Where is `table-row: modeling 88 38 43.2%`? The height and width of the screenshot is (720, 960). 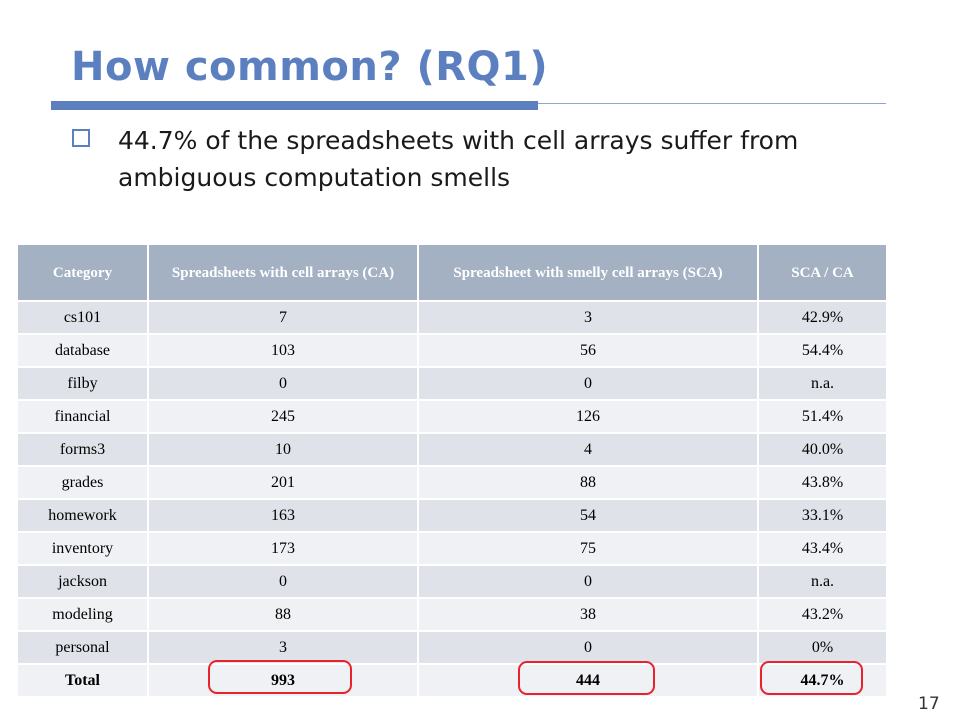
table-row: modeling 88 38 43.2% is located at coordinates (453, 614).